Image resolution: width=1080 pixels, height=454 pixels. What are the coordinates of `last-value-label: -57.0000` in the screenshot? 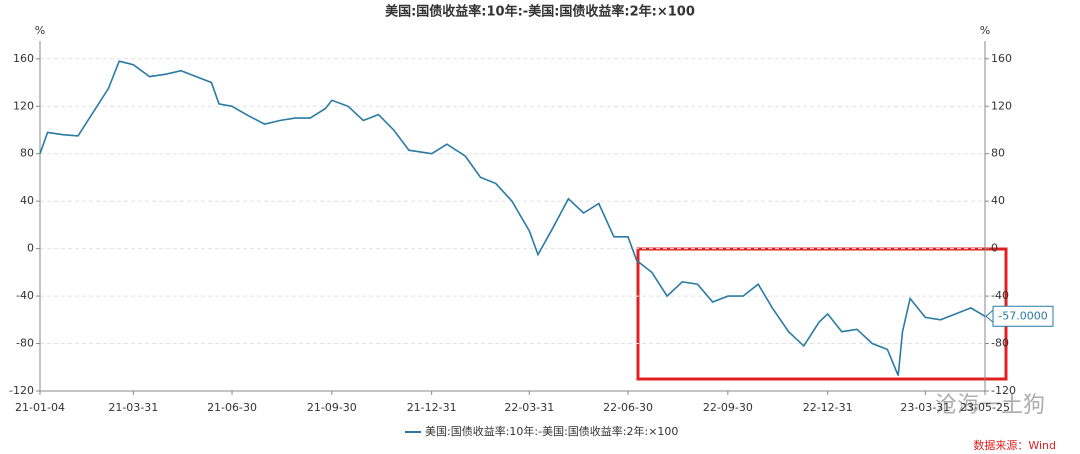 It's located at (1022, 315).